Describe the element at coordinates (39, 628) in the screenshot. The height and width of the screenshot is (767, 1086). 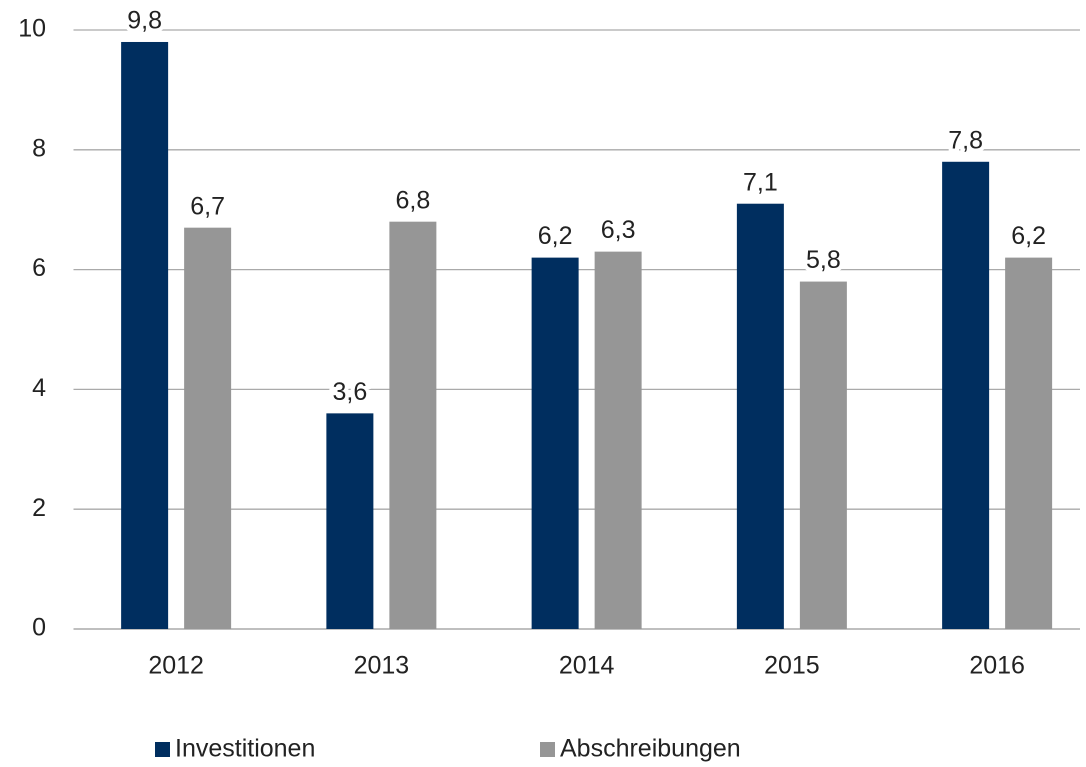
I see `y-tick-label: 0` at that location.